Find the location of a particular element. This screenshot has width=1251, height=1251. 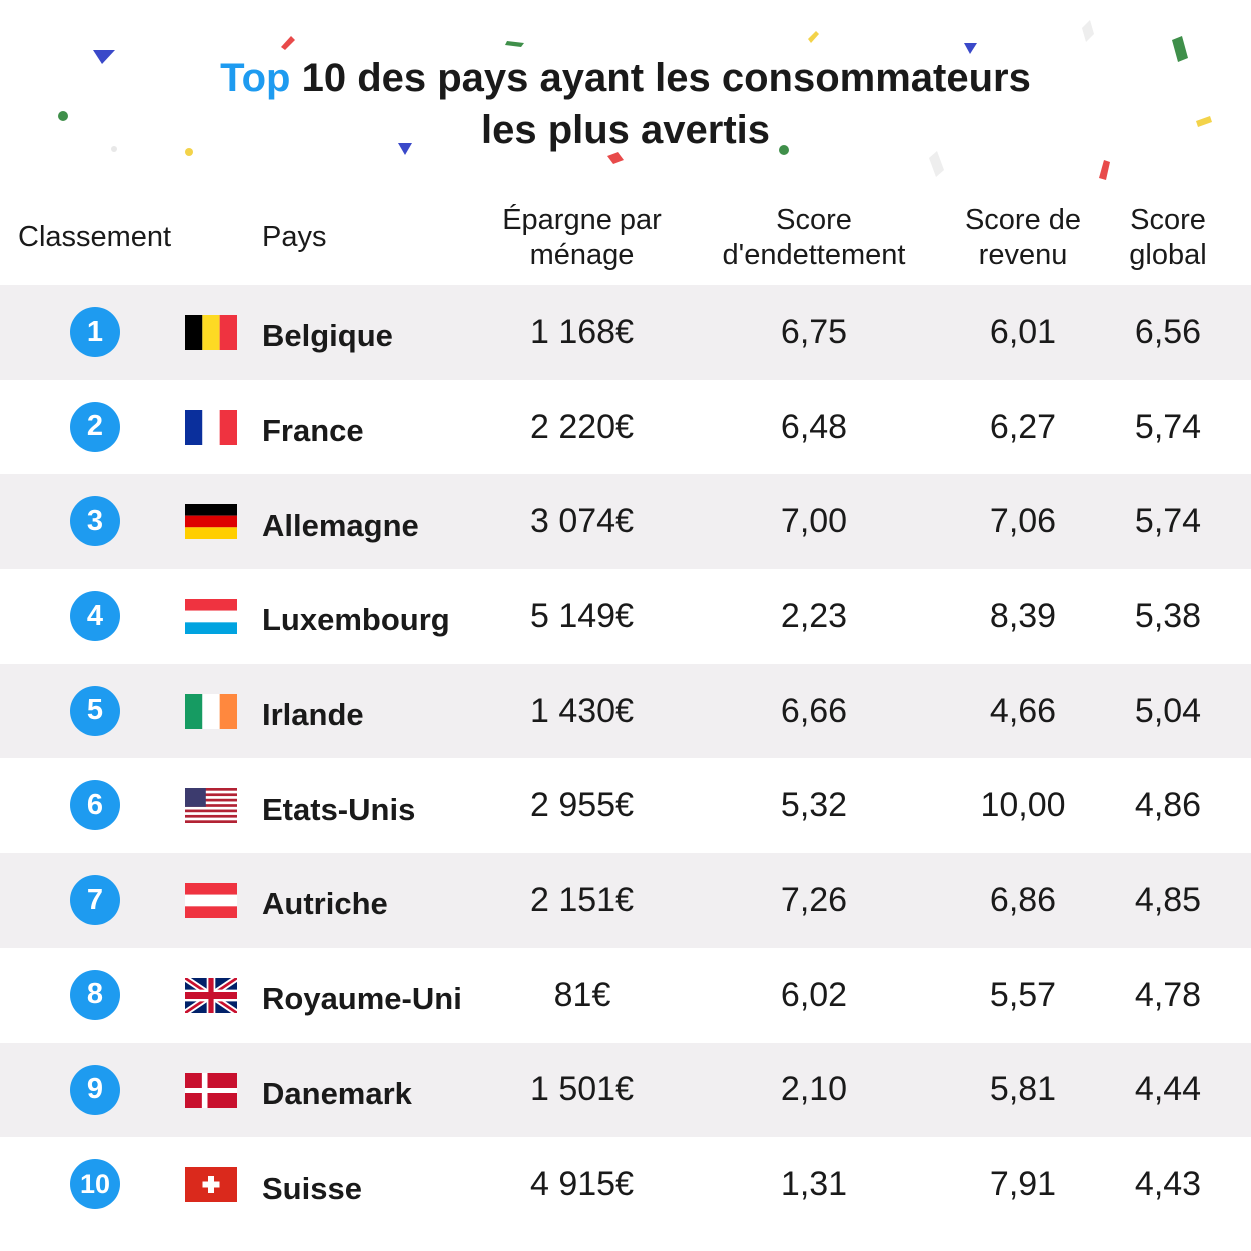

table-row: 6 Etats-Unis 2 955€ 5,32 10,00 4,86 is located at coordinates (625, 805).